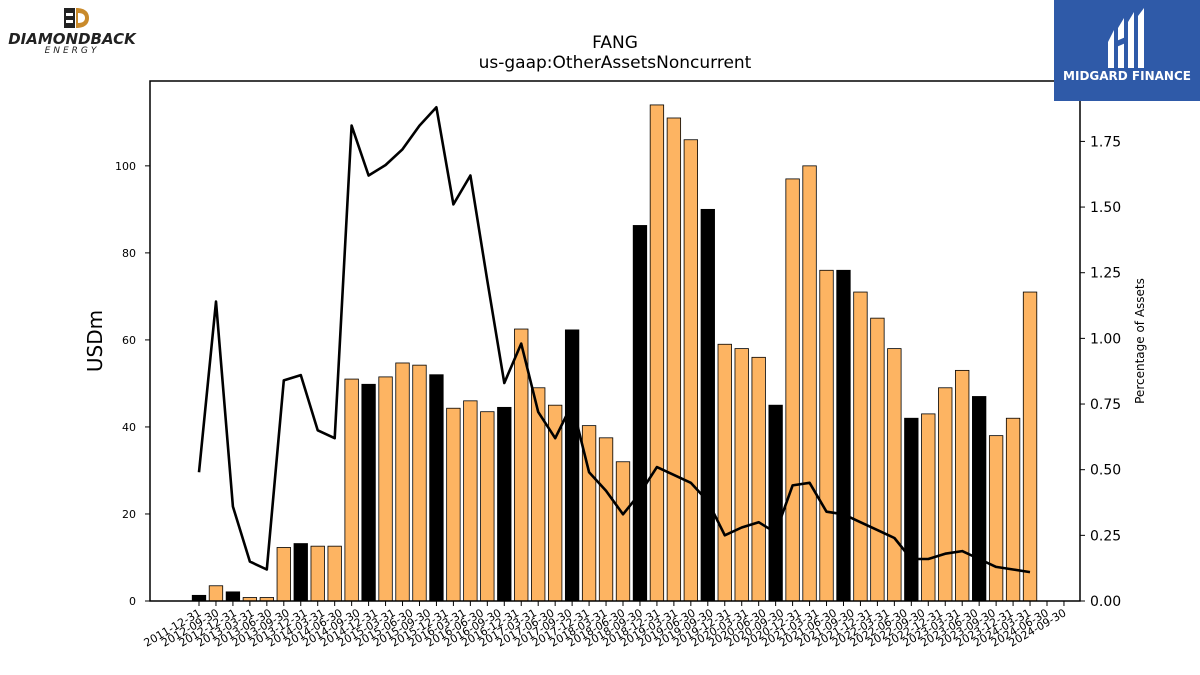  Describe the element at coordinates (615, 63) in the screenshot. I see `chart-subtitle: us-gaap:OtherAssetsNoncurrent` at that location.